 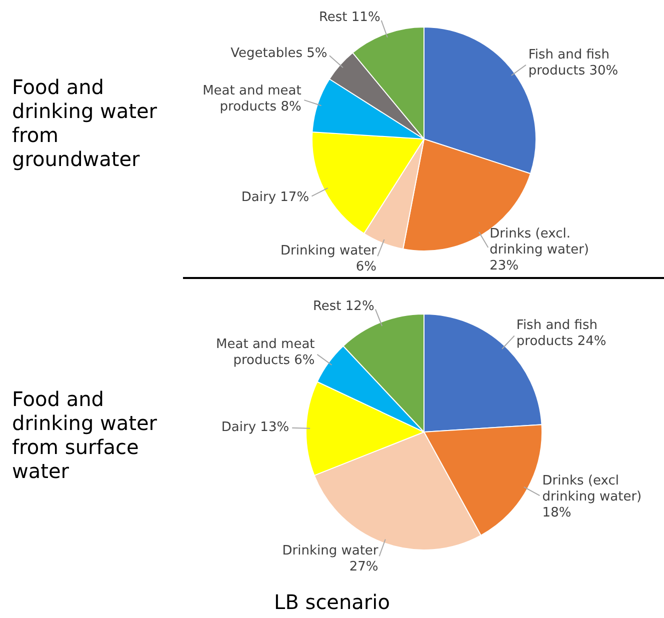 What do you see at coordinates (279, 54) in the screenshot?
I see `slice-label: Vegetables 5%` at bounding box center [279, 54].